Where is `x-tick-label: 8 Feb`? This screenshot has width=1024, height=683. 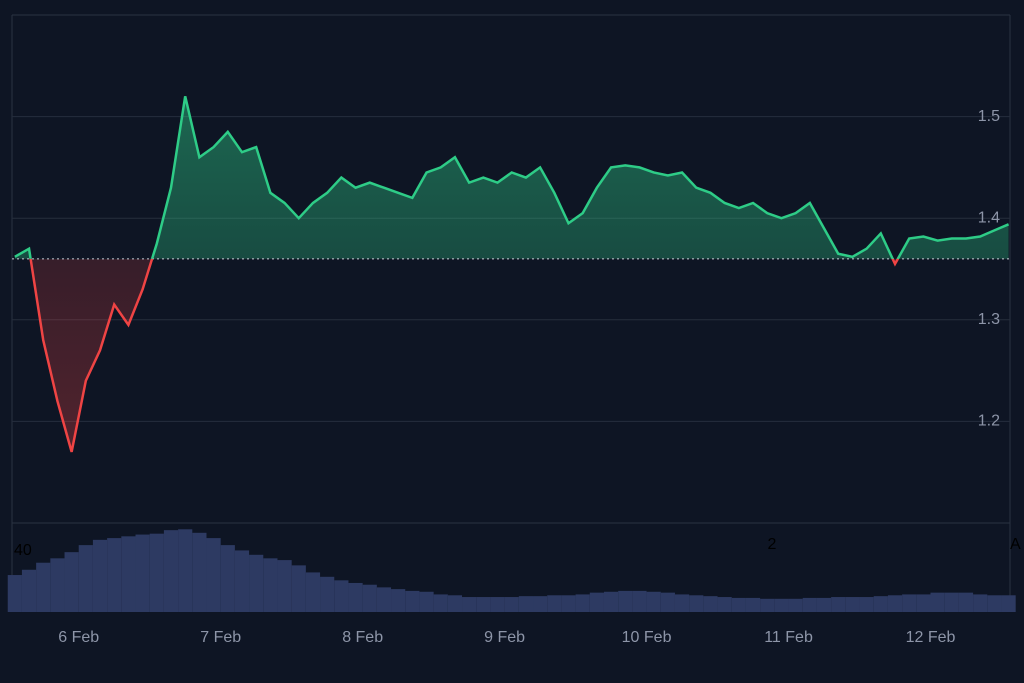
x-tick-label: 8 Feb is located at coordinates (362, 637).